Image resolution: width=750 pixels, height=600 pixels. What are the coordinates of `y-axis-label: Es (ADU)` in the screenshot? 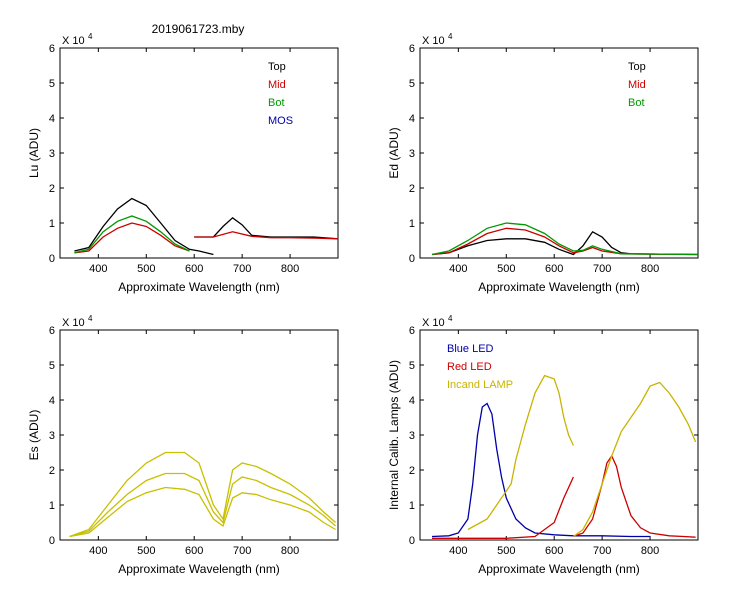 It's located at (34, 435).